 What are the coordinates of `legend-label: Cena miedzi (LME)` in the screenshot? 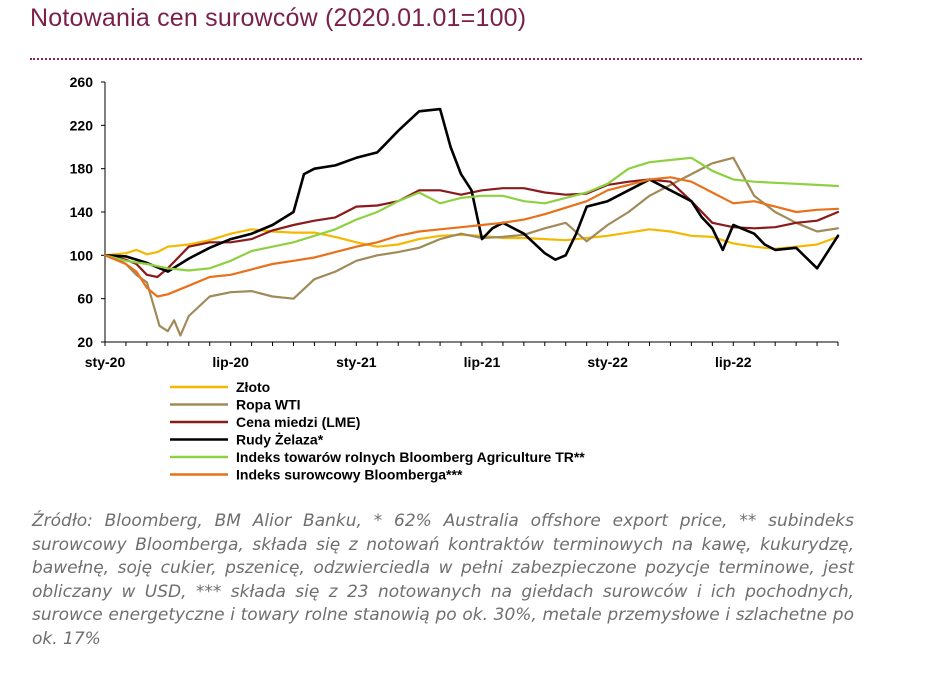 It's located at (298, 422).